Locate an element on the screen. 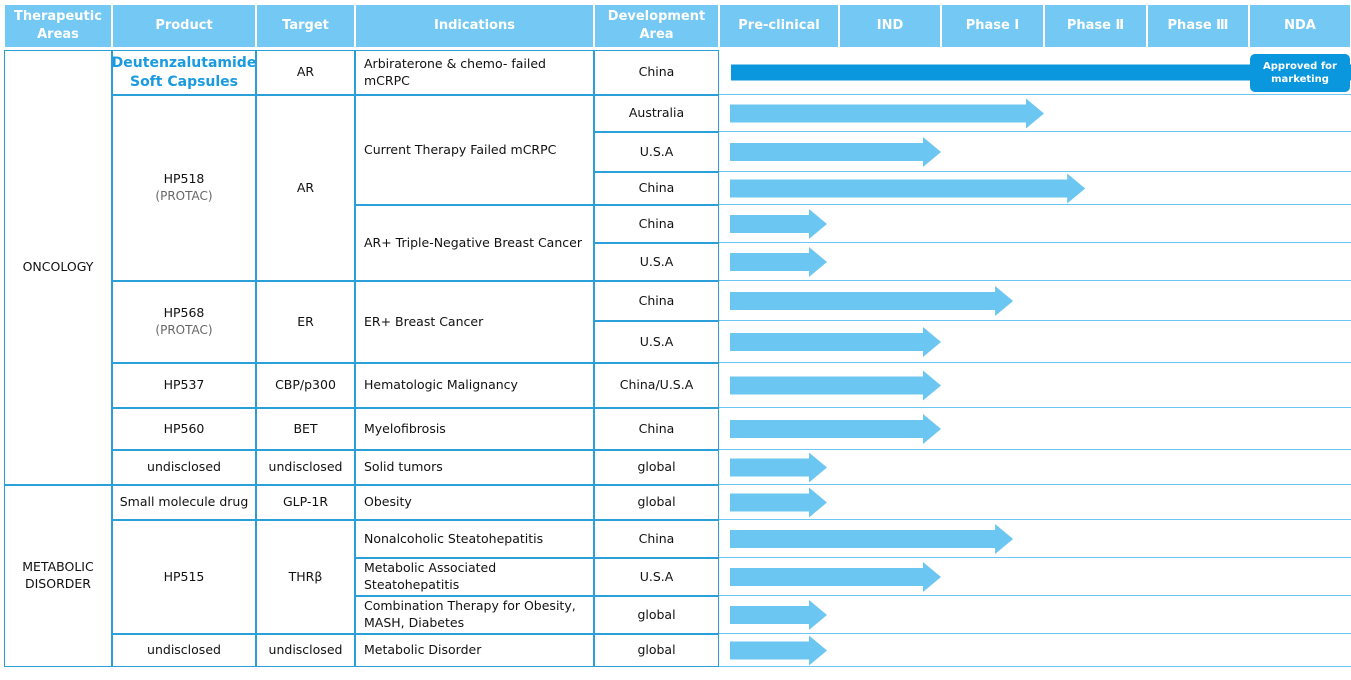  indication-cell-text: Metabolic Disorder is located at coordinates (423, 650).